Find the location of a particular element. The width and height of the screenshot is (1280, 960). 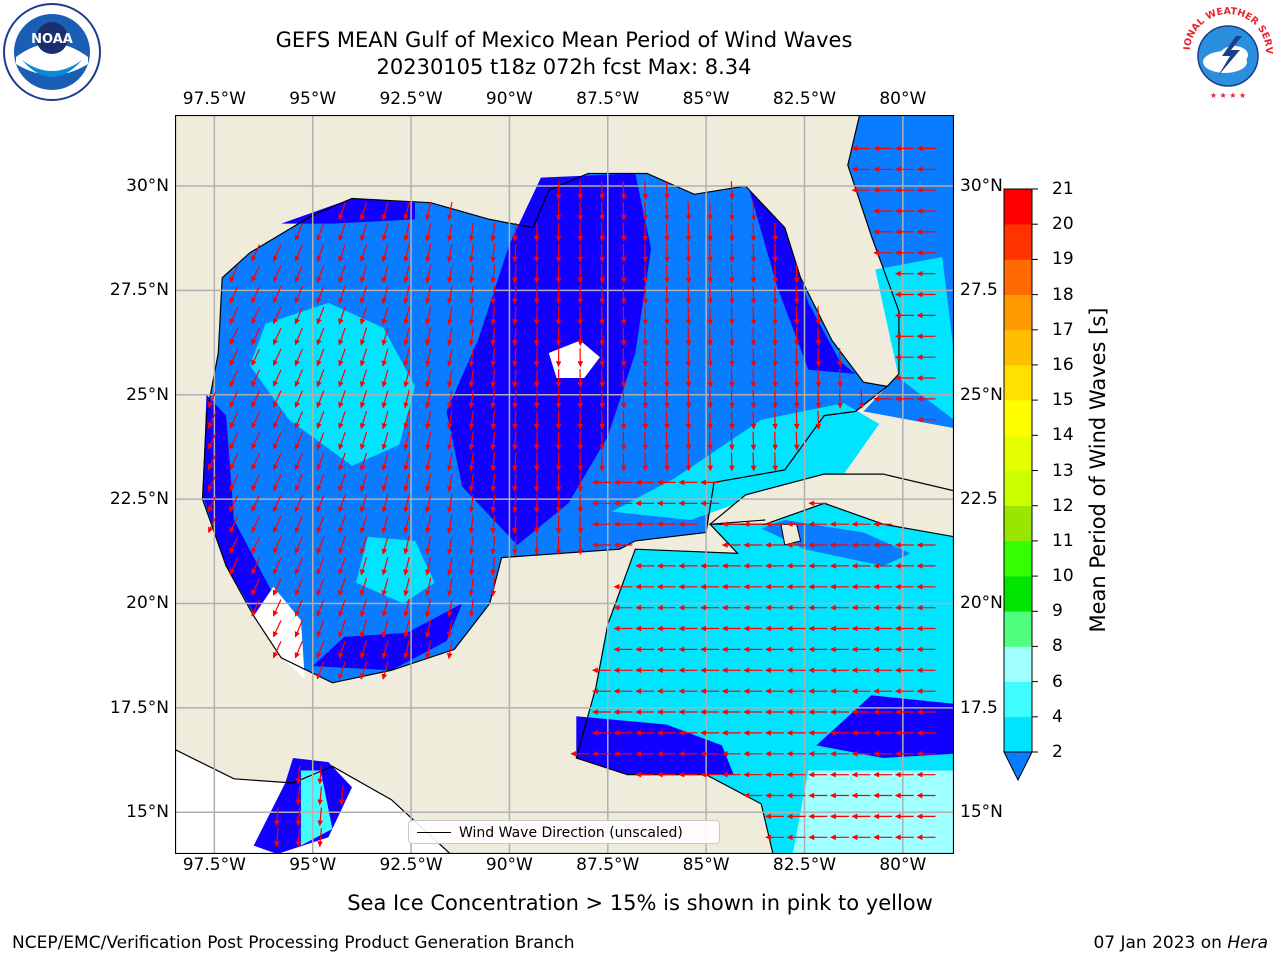

lat-tick-label-right: 17.5 is located at coordinates (979, 707).